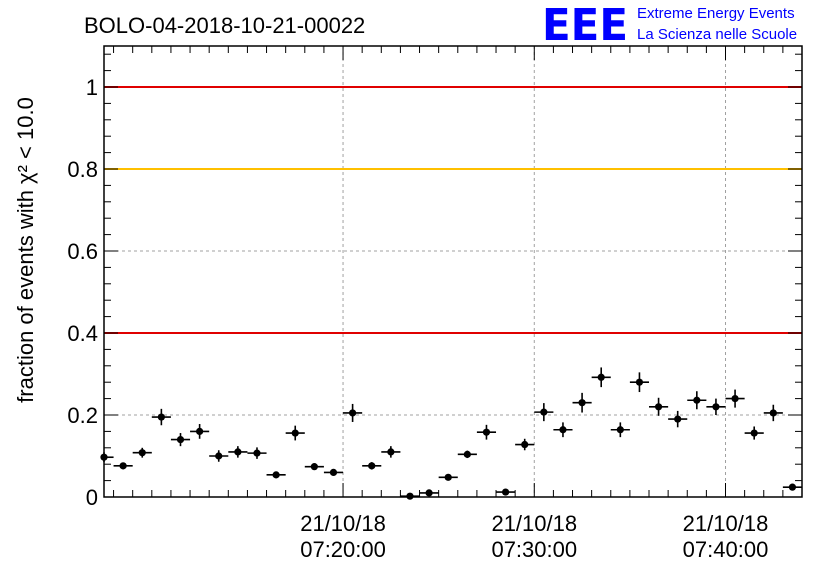 This screenshot has width=836, height=572. Describe the element at coordinates (716, 13) in the screenshot. I see `eee-logo-line1: Extreme Energy Events` at that location.